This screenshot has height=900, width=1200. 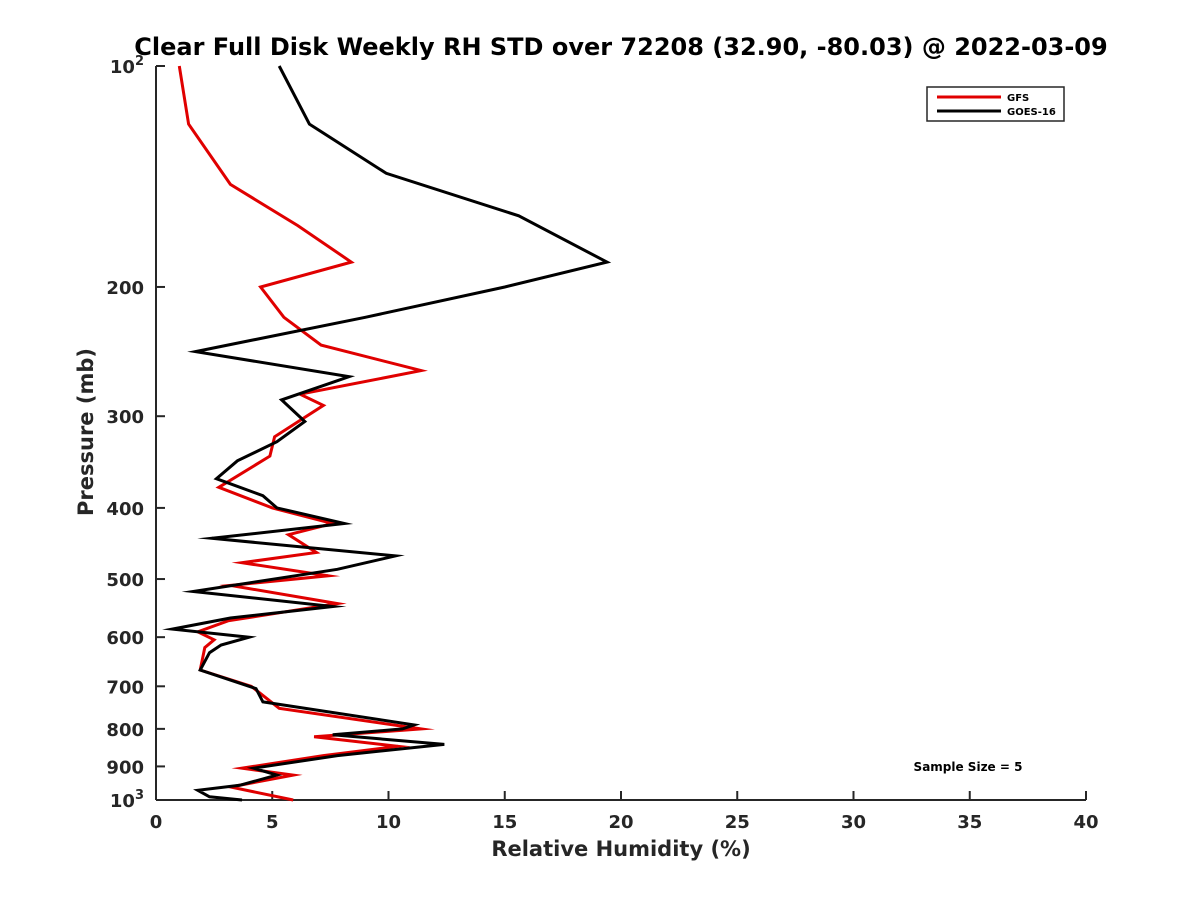 What do you see at coordinates (125, 509) in the screenshot?
I see `y-tick-label: 400` at bounding box center [125, 509].